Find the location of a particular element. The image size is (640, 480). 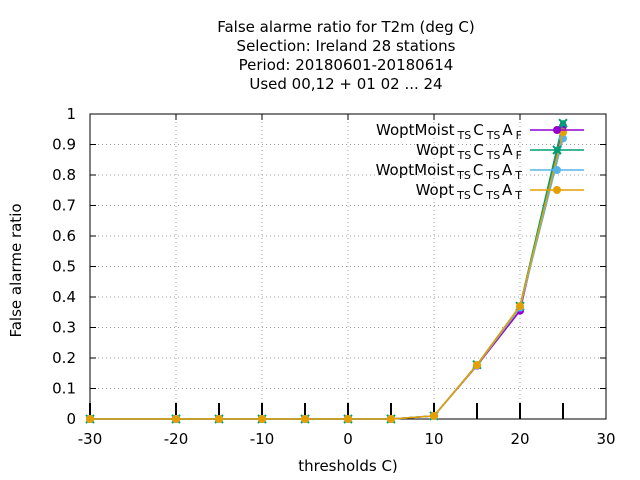

y-tick-label: 0.1 is located at coordinates (64, 389).